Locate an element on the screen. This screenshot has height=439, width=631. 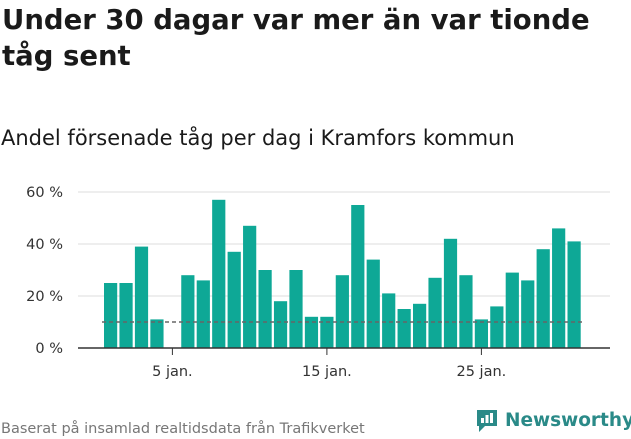
x-axis is located at coordinates (344, 351).